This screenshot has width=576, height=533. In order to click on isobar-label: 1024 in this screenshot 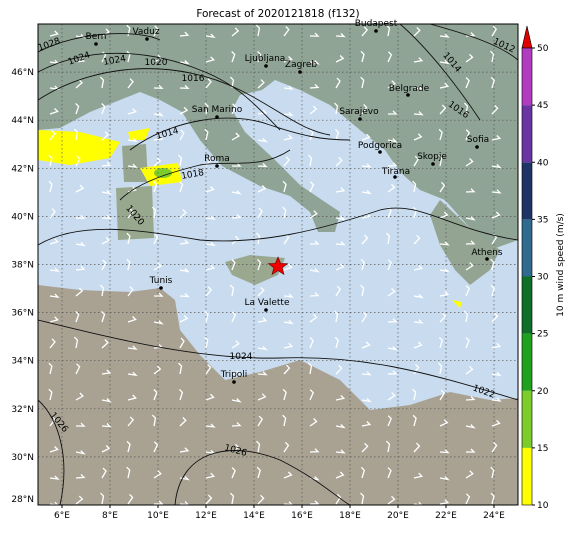, I will do `click(115, 61)`.